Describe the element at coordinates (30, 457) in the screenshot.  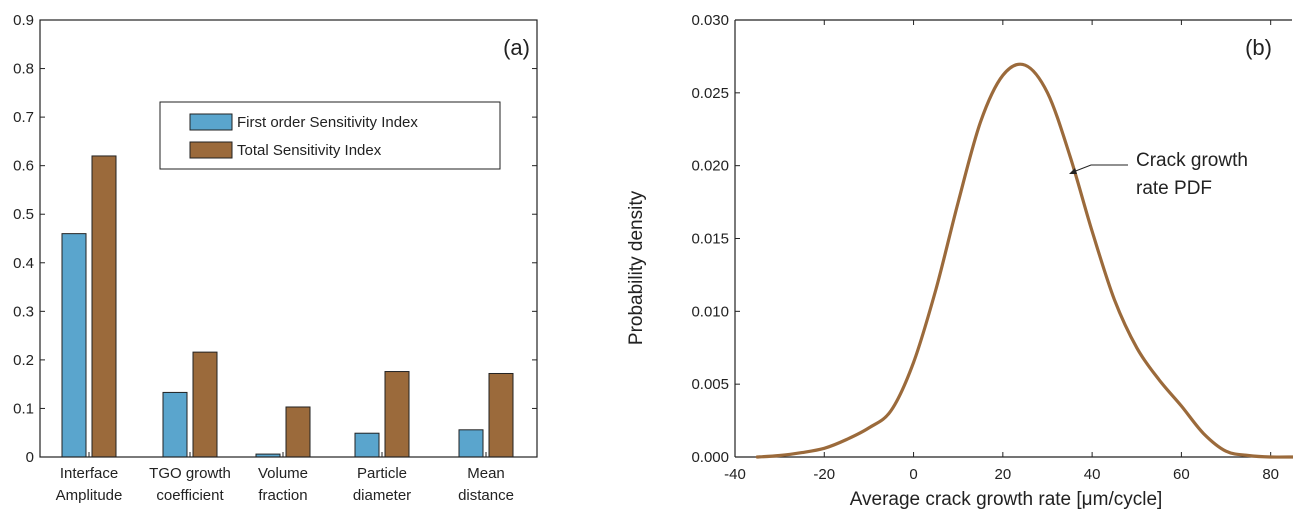
I see `y-tick-label: 0` at that location.